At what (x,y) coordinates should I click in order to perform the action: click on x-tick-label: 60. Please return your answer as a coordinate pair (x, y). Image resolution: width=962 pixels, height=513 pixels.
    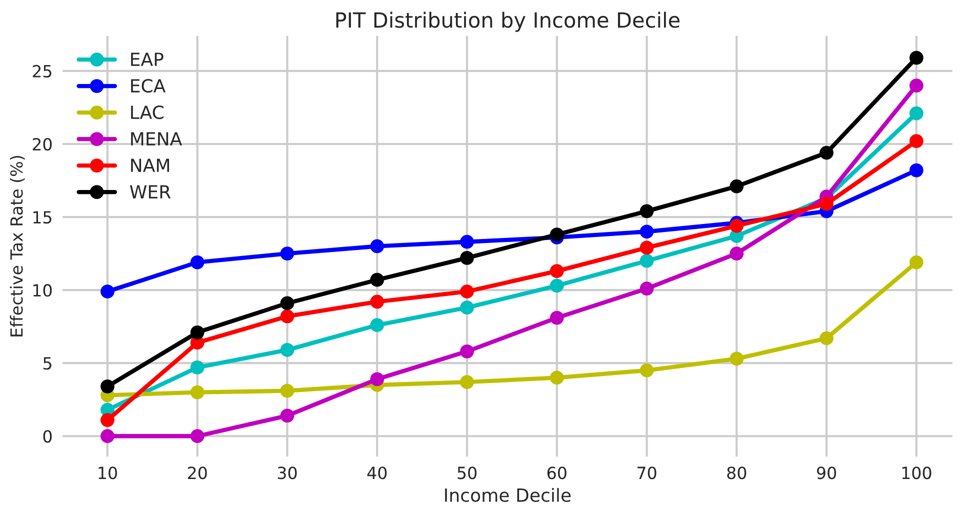
    Looking at the image, I should click on (556, 473).